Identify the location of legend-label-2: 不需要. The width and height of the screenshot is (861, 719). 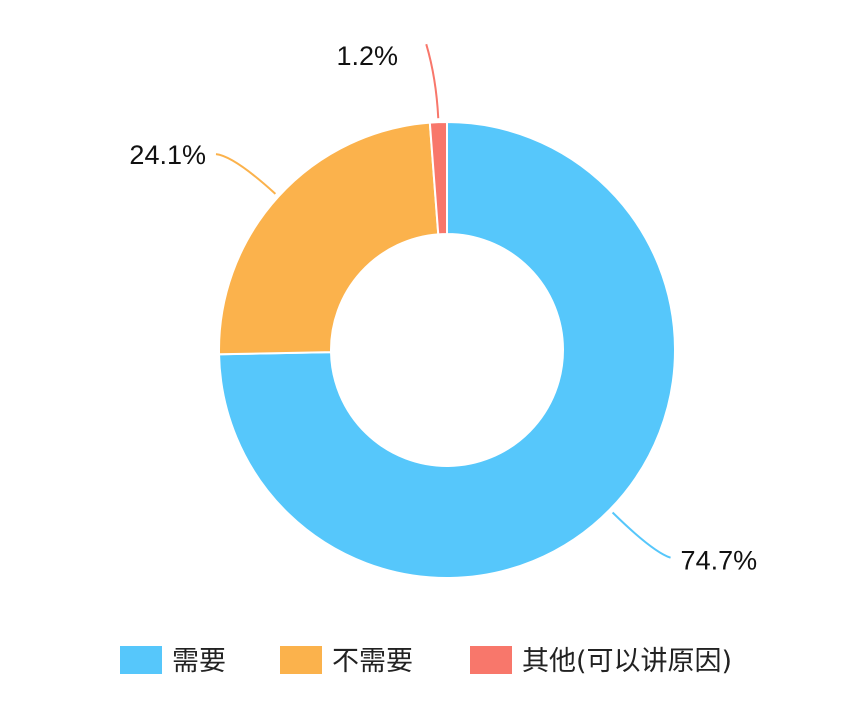
(372, 661).